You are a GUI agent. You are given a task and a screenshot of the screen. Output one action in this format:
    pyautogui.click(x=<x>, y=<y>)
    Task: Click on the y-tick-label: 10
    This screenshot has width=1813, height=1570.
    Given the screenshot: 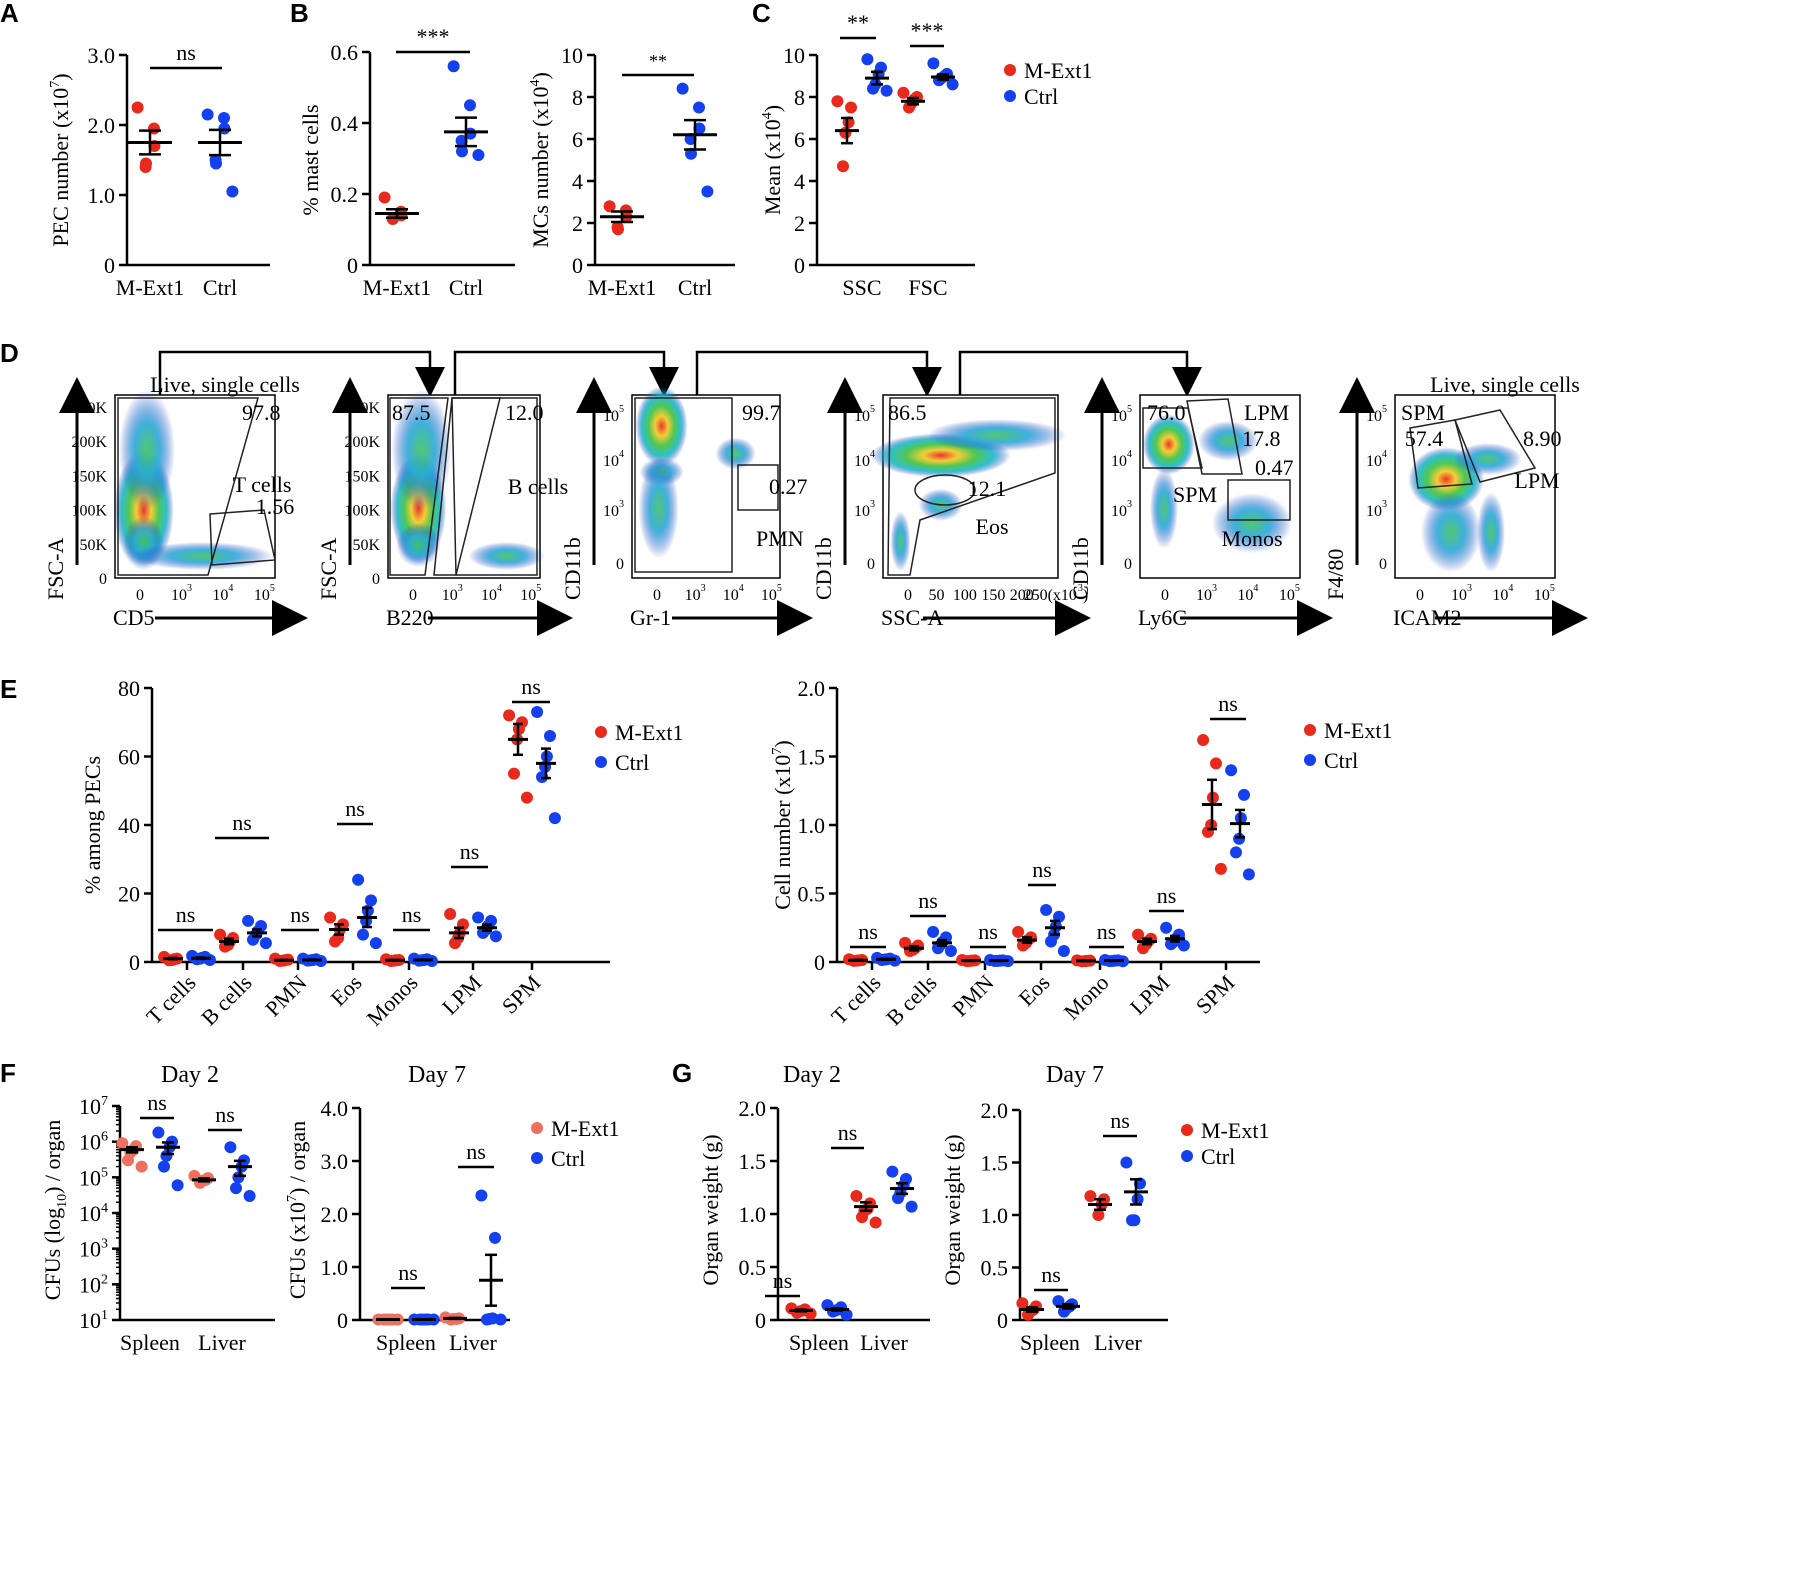 What is the action you would take?
    pyautogui.click(x=572, y=55)
    